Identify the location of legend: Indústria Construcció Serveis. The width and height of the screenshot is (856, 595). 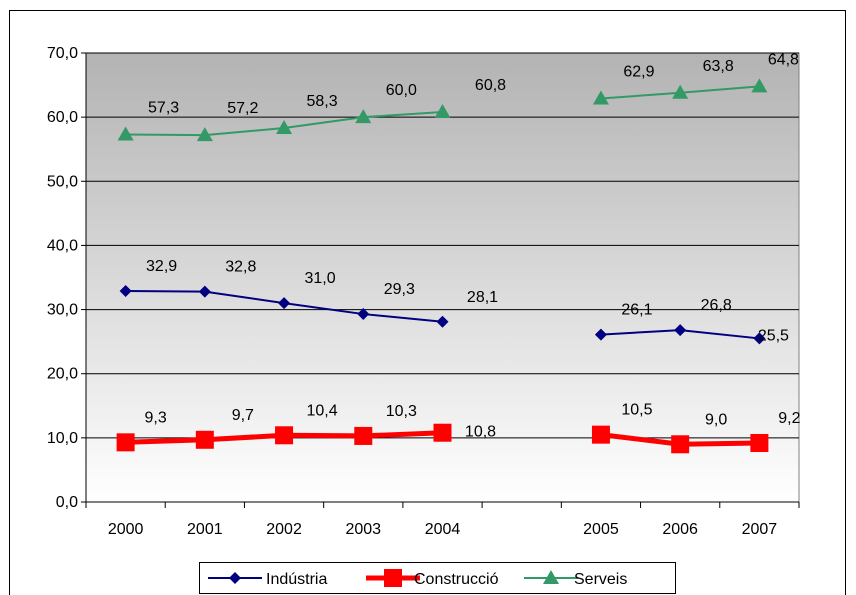
(437, 578).